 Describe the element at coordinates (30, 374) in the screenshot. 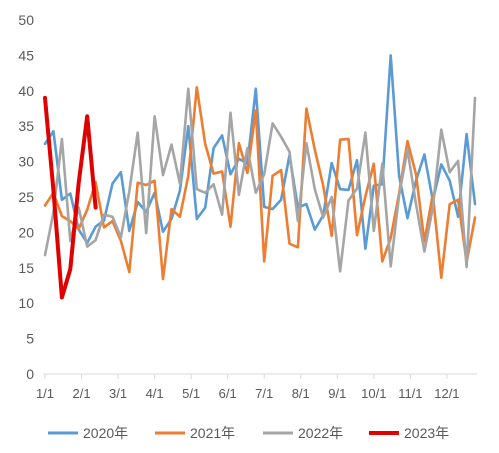

I see `y-tick-label: 0` at that location.